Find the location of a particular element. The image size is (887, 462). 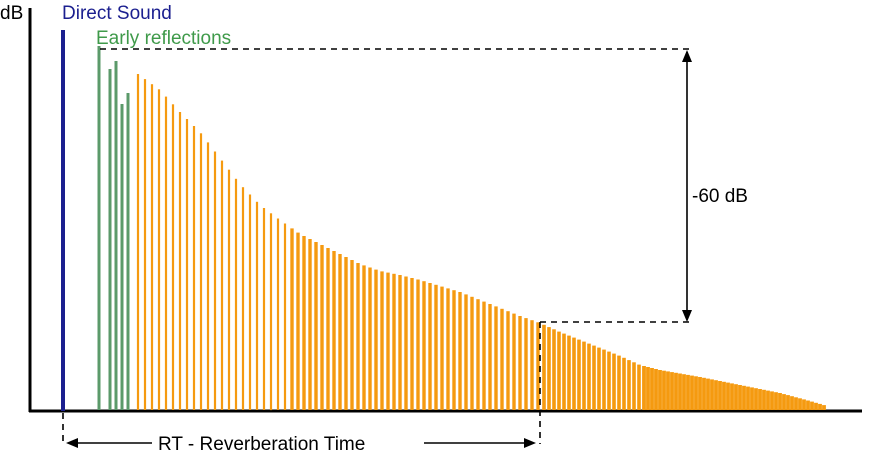

reverberation-time-label: RT - Reverberation Time is located at coordinates (261, 444).